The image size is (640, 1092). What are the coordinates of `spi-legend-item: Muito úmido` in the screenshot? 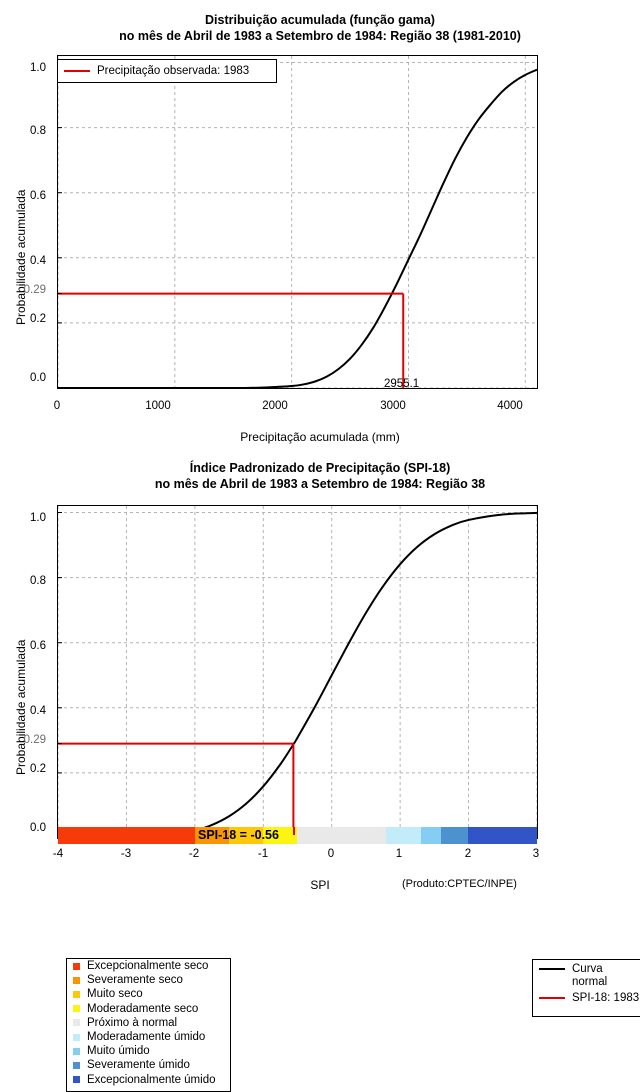 It's located at (148, 1051).